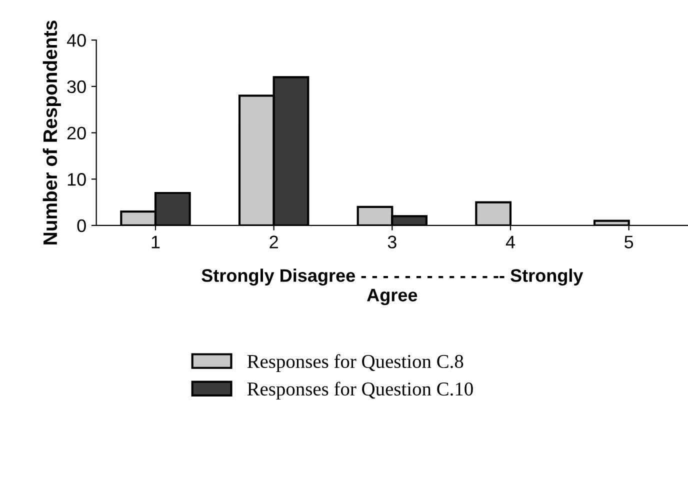 The height and width of the screenshot is (501, 688). What do you see at coordinates (156, 242) in the screenshot?
I see `x-tick-label: 1` at bounding box center [156, 242].